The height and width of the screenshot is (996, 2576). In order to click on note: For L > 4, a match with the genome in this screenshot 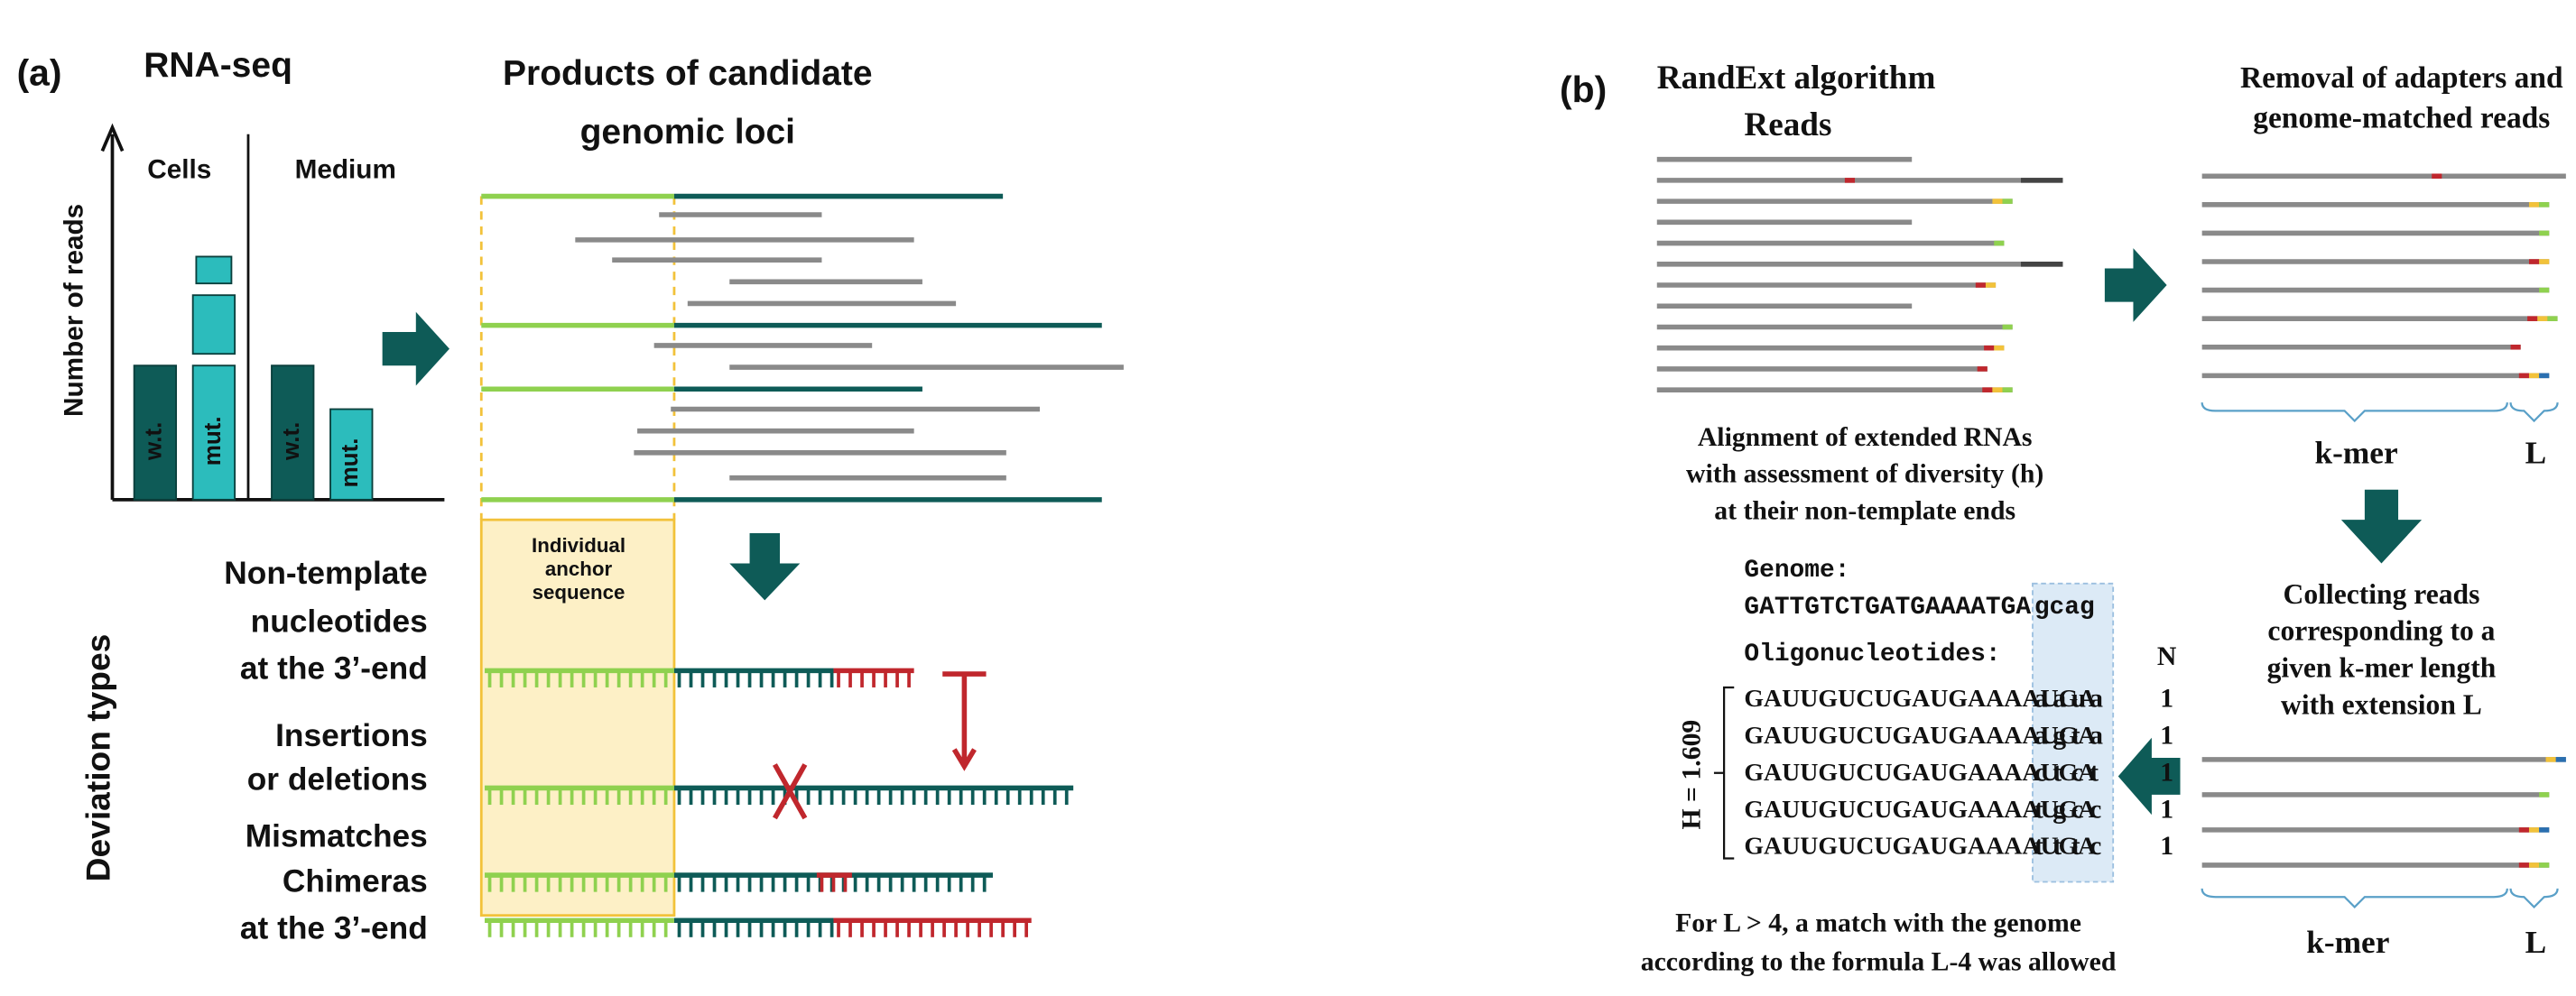, I will do `click(1878, 924)`.